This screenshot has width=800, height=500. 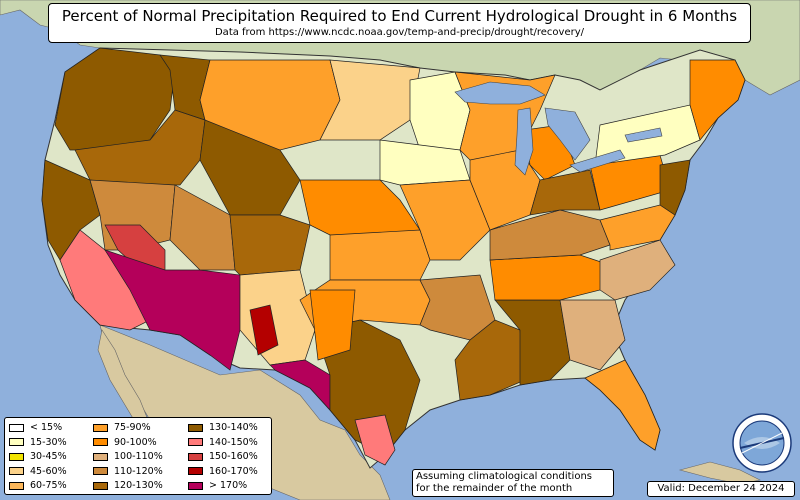 What do you see at coordinates (138, 485) in the screenshot?
I see `legend-label: 120-130%` at bounding box center [138, 485].